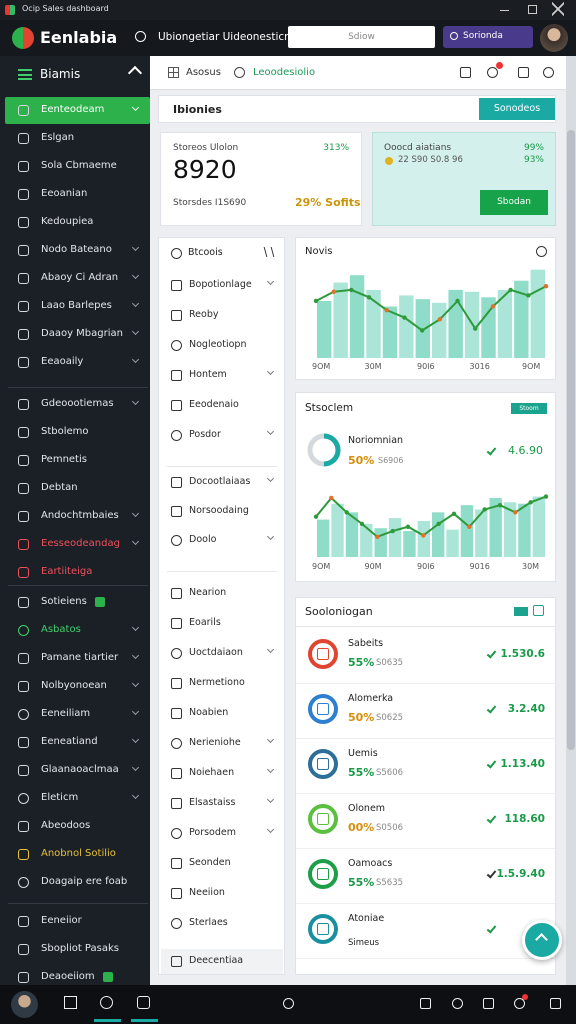 The height and width of the screenshot is (1024, 576). I want to click on list-item: Noabien, so click(222, 713).